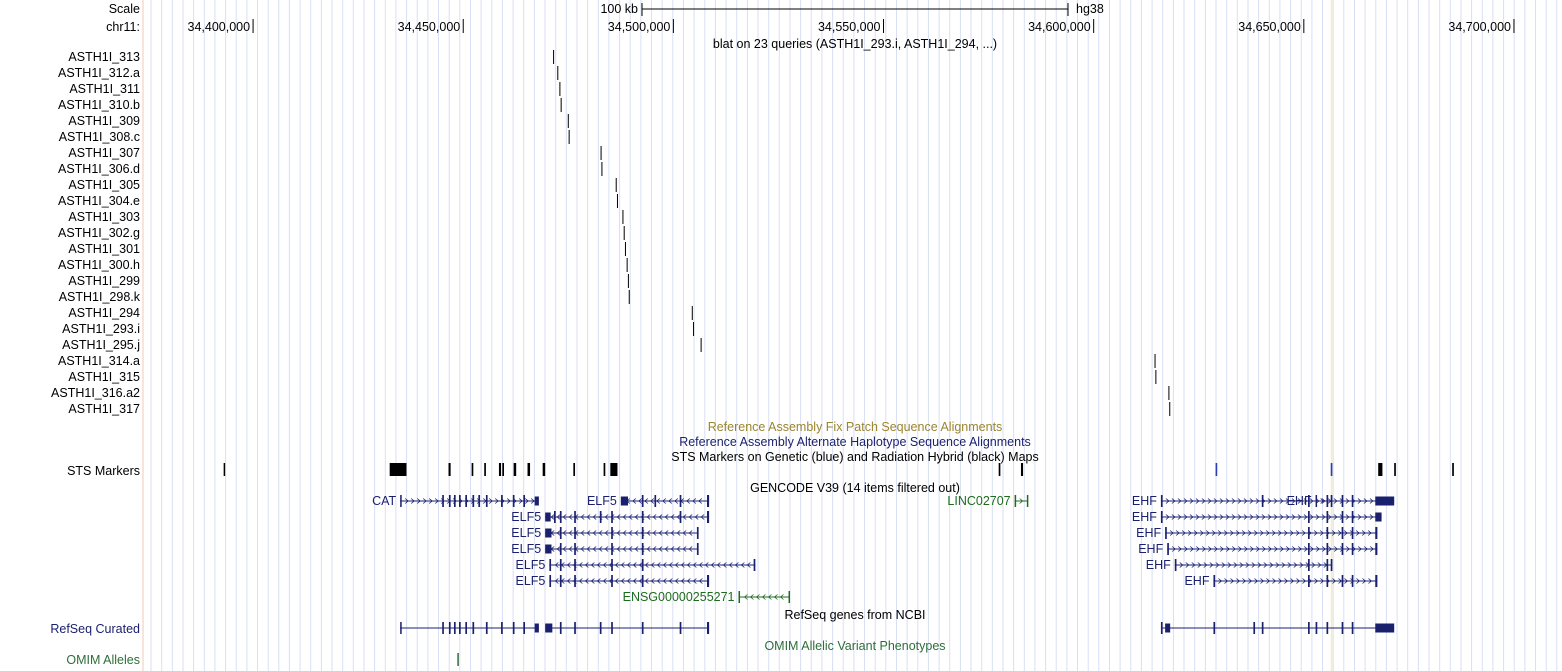  What do you see at coordinates (458, 659) in the screenshot?
I see `omim-variant-mark` at bounding box center [458, 659].